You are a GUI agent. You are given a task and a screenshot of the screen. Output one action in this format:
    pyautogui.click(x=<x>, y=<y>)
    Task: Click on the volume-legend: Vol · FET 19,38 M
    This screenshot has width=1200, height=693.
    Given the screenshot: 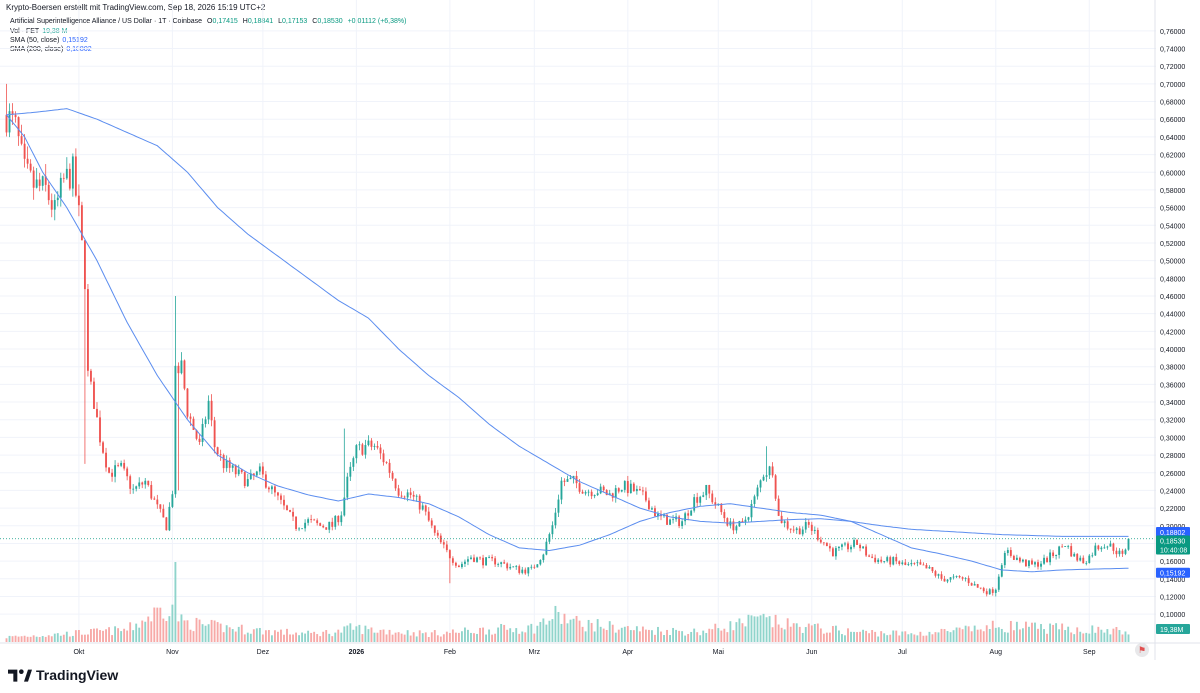 What is the action you would take?
    pyautogui.click(x=38, y=31)
    